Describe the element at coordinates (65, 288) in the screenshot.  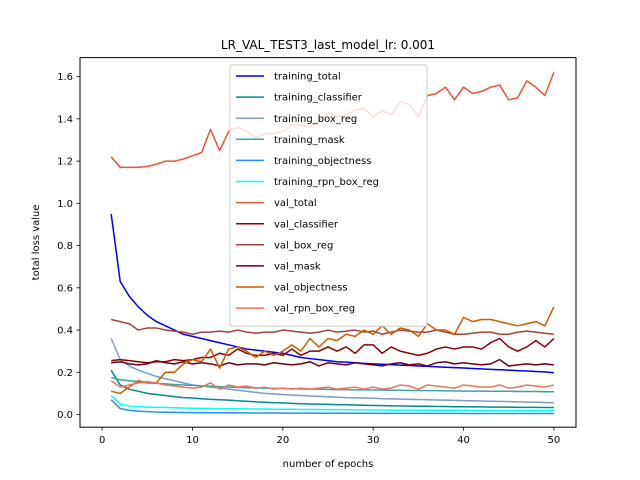
I see `y-tick-label: 0.6` at that location.